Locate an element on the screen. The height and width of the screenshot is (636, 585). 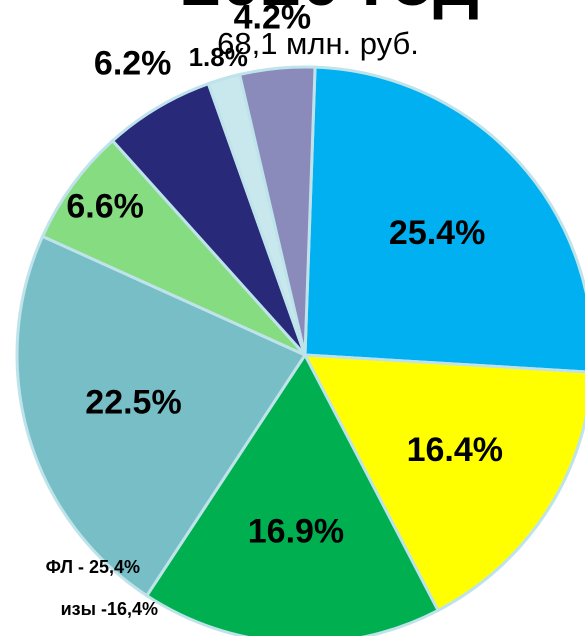
data-label: 6.6% is located at coordinates (105, 207).